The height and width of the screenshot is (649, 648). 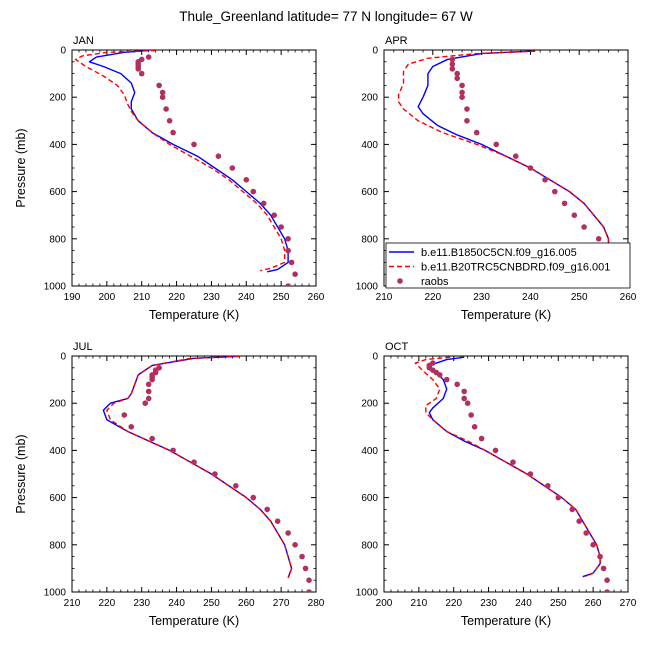 What do you see at coordinates (55, 287) in the screenshot?
I see `y-tick-label: 1000` at bounding box center [55, 287].